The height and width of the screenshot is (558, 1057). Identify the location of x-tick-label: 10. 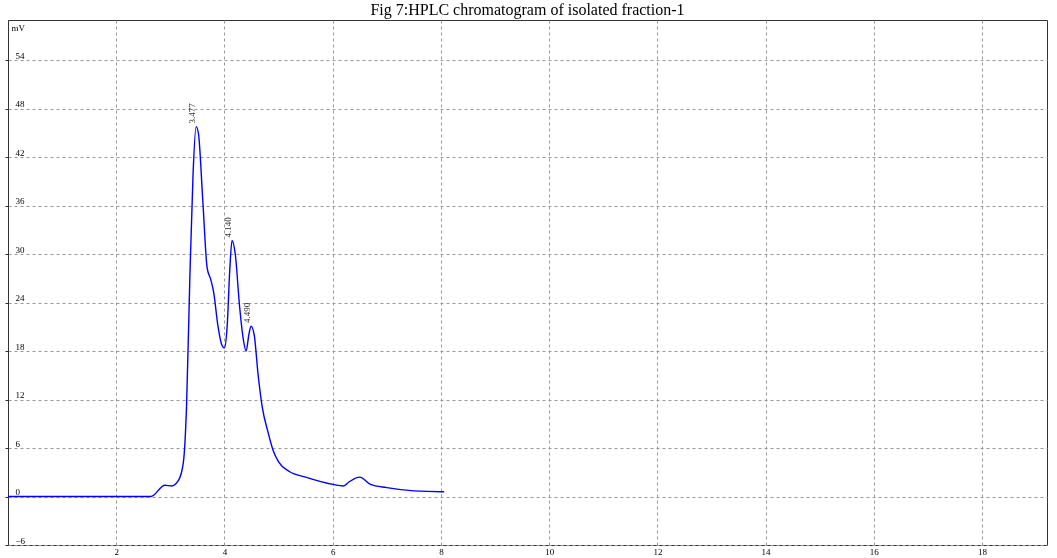
(550, 551).